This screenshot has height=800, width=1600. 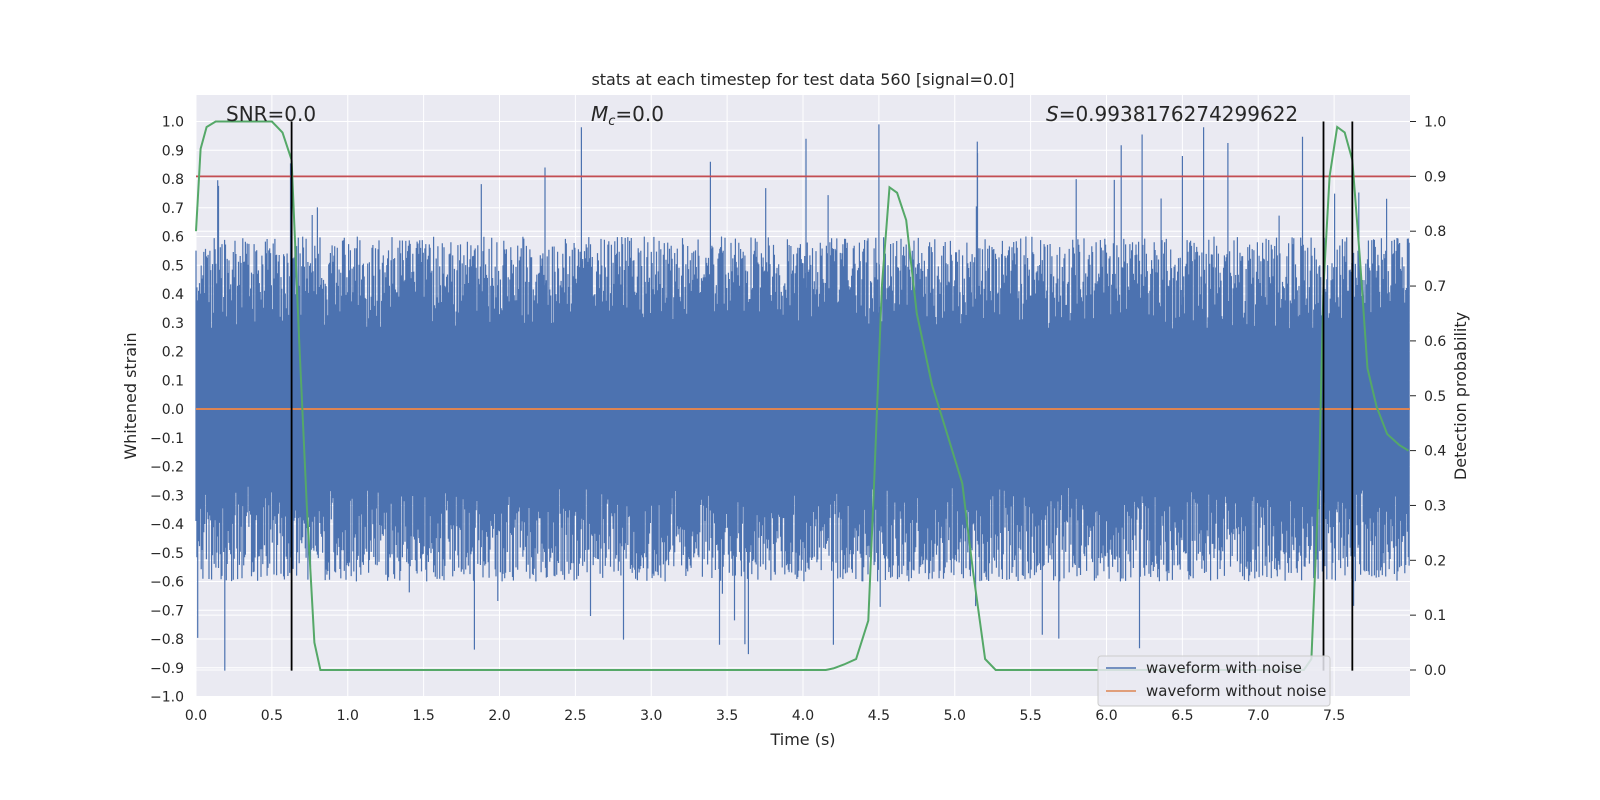 What do you see at coordinates (130, 395) in the screenshot?
I see `y-axis-label: Whitened strain` at bounding box center [130, 395].